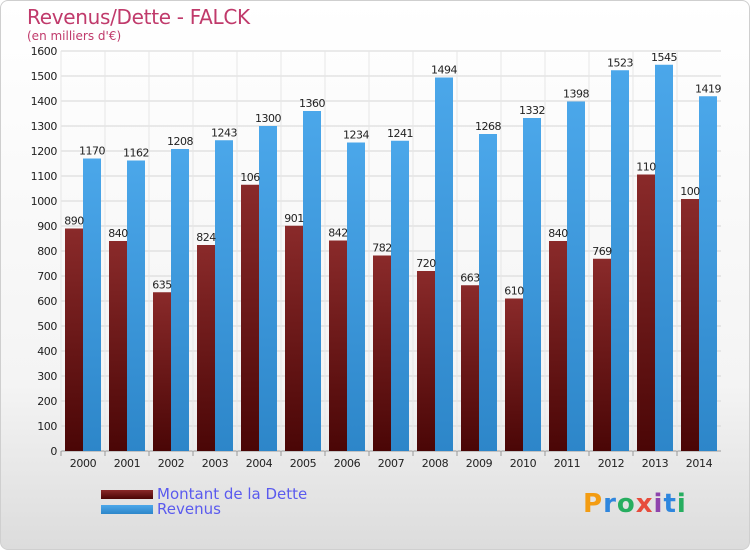  I want to click on x-tick-label: 2003, so click(215, 463).